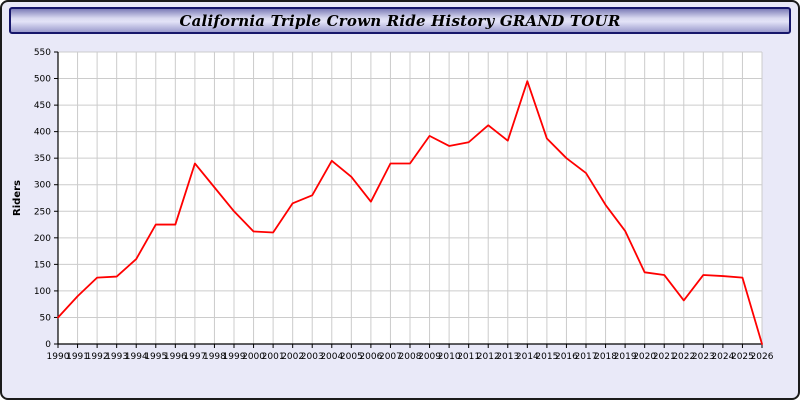 This screenshot has width=800, height=400. I want to click on svg-text: 2004, so click(331, 357).